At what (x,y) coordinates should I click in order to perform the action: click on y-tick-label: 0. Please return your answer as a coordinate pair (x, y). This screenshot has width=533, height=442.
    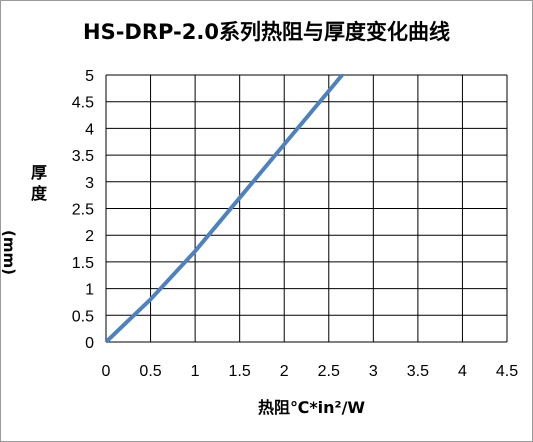
    Looking at the image, I should click on (89, 343).